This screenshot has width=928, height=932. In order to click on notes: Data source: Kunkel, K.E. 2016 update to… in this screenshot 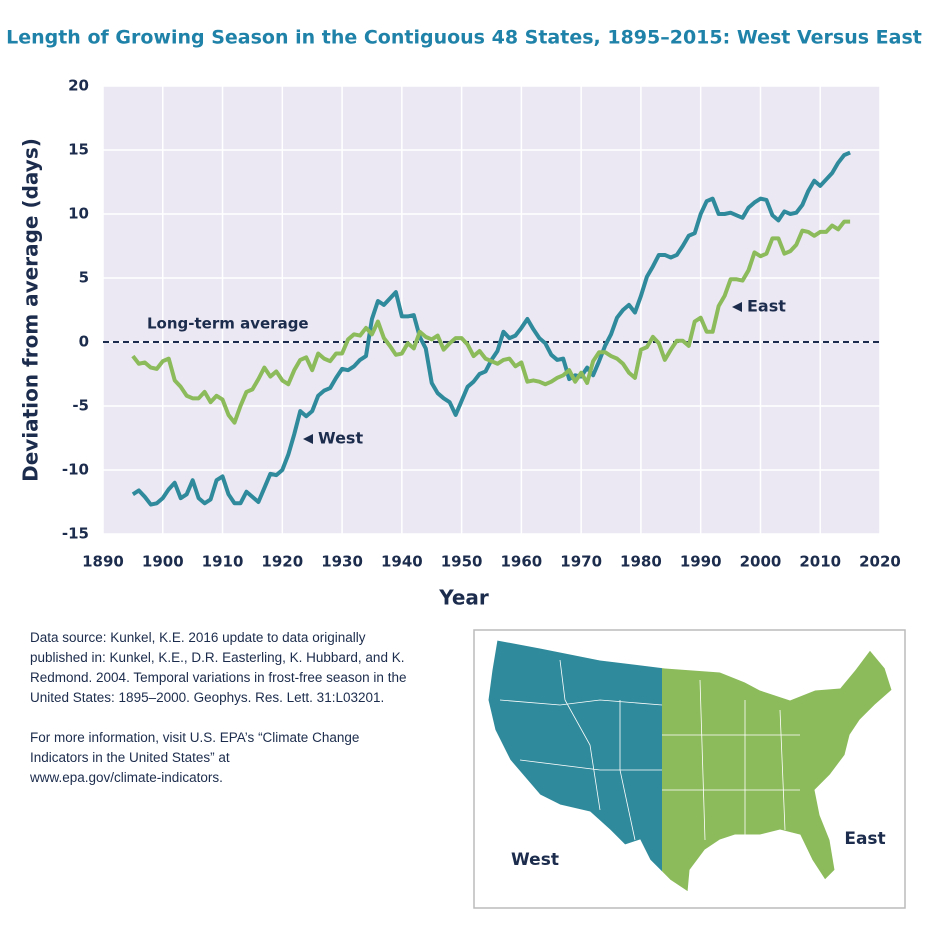, I will do `click(240, 708)`.